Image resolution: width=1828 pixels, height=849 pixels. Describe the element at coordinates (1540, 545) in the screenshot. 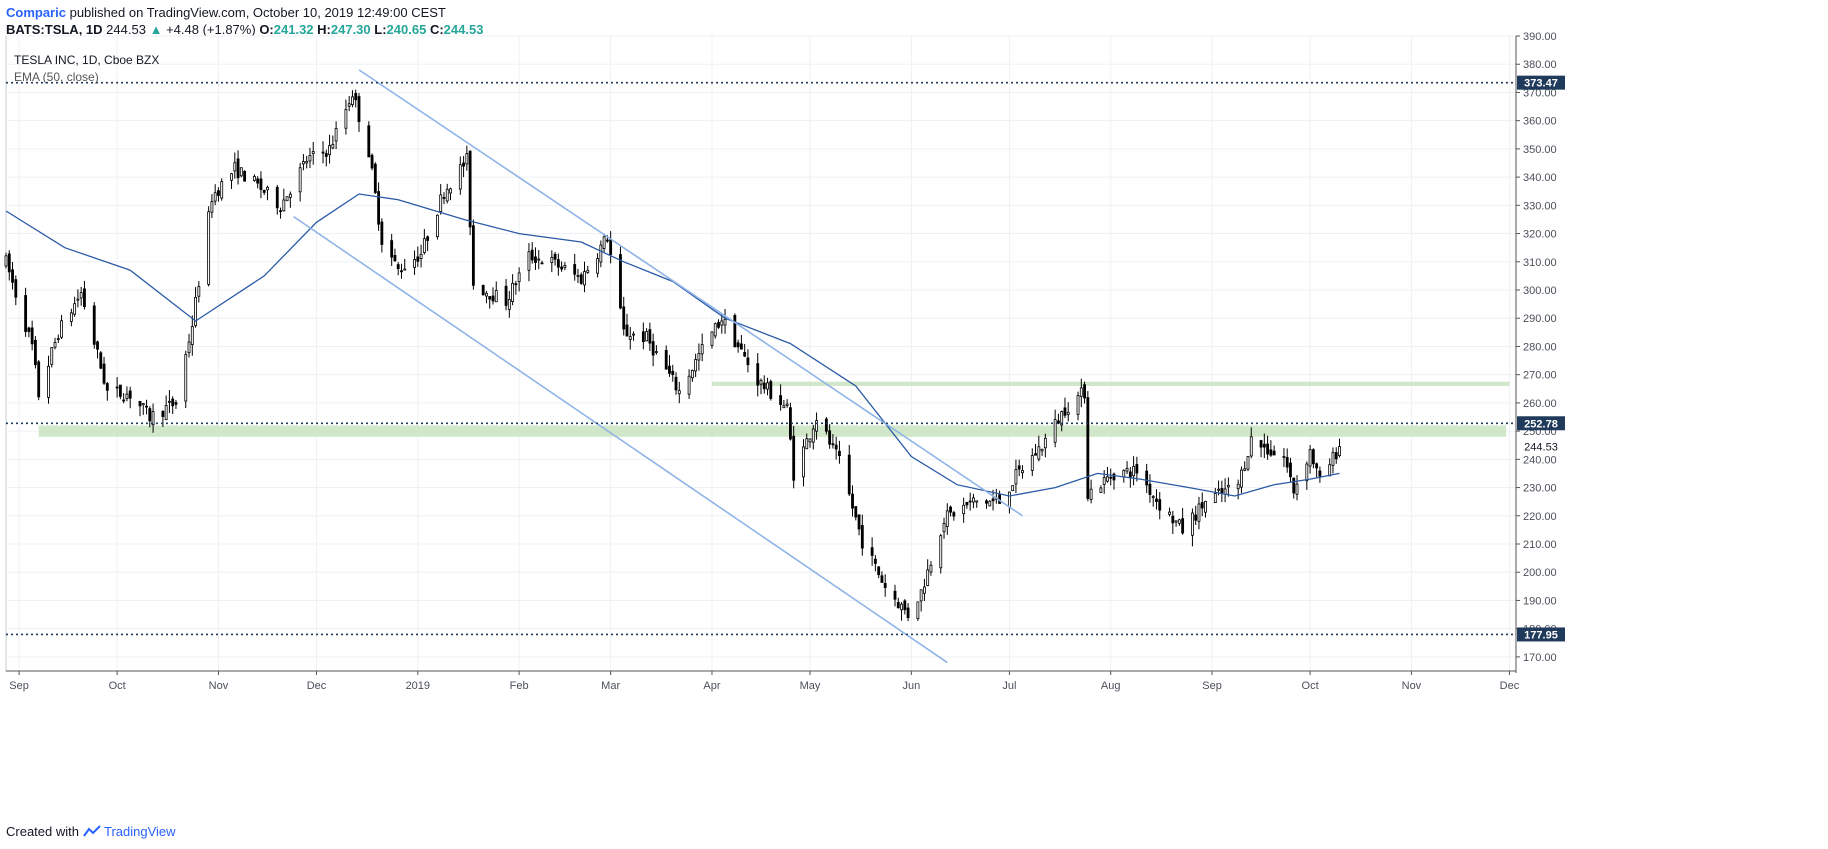

I see `y-tick-label: 210.00` at that location.